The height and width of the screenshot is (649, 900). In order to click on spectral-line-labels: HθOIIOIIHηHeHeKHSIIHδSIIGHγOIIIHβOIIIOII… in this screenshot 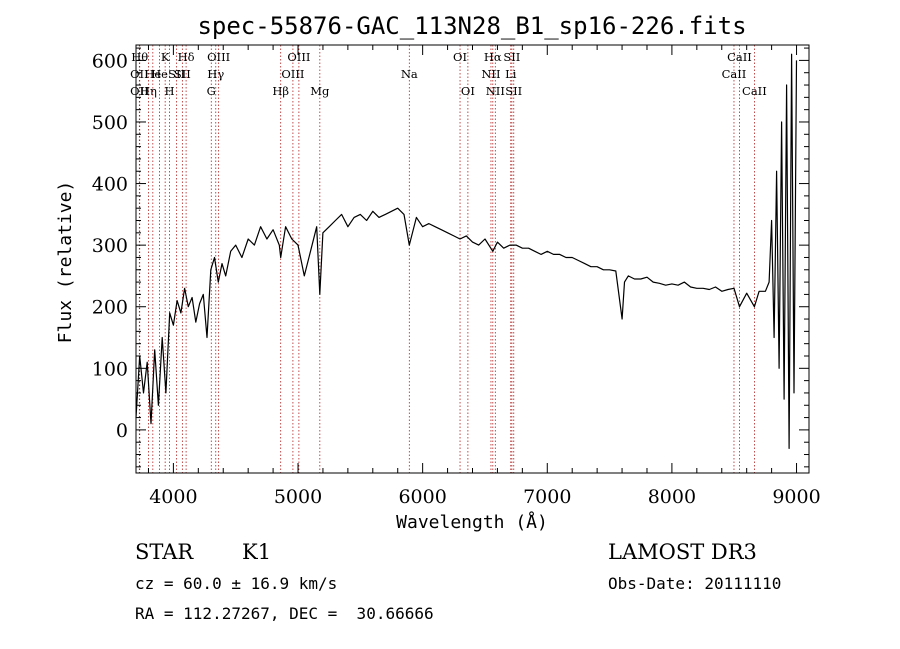, I will do `click(448, 74)`.